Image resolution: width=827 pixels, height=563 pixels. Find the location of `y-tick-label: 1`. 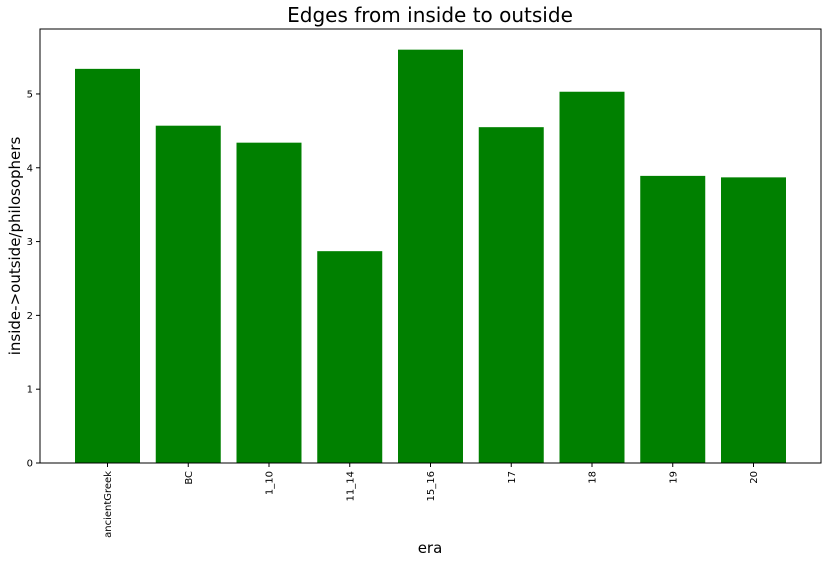

y-tick-label: 1 is located at coordinates (30, 390).